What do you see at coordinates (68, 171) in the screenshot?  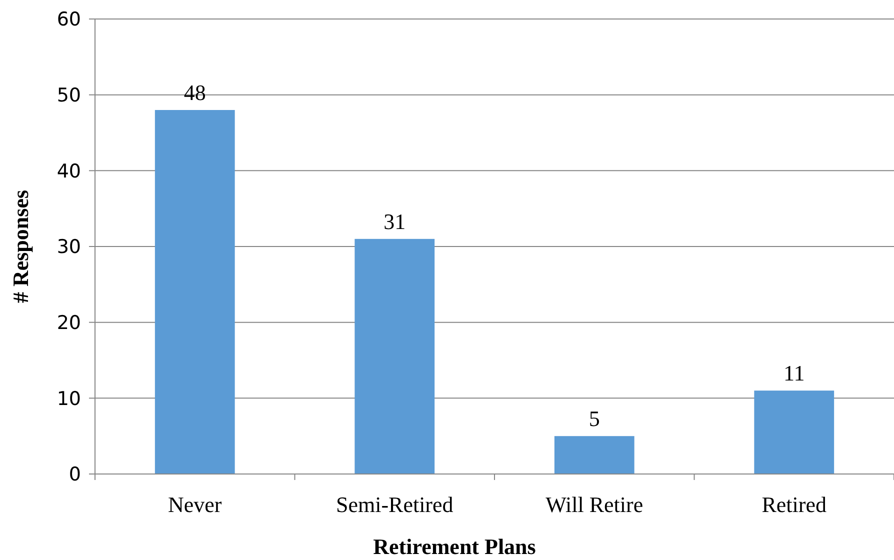 I see `y-tick-label: 40` at bounding box center [68, 171].